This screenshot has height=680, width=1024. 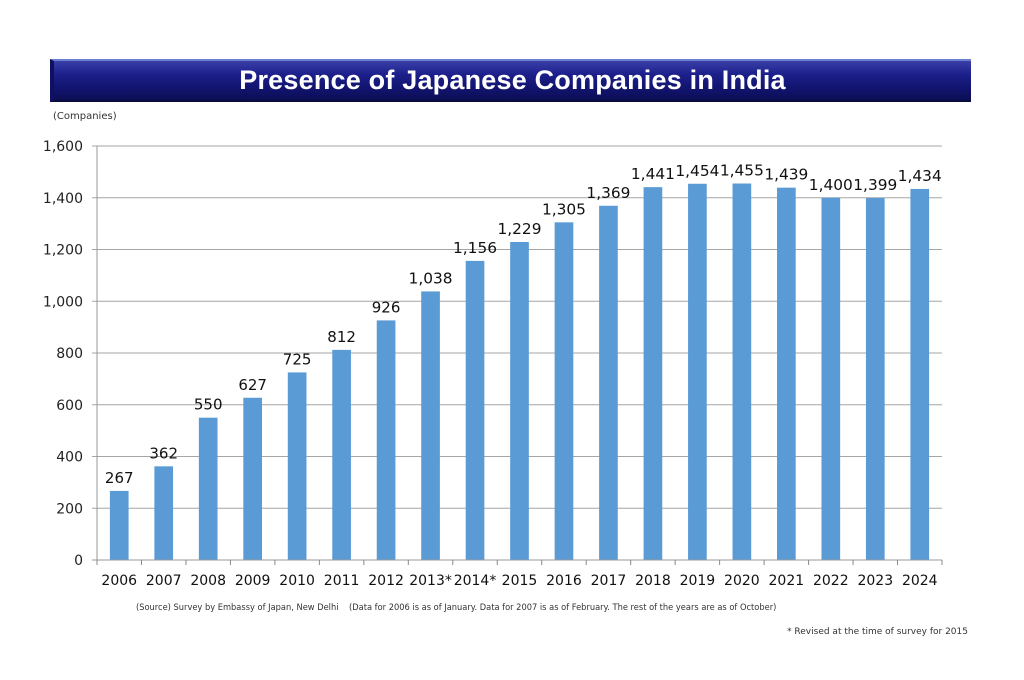 I want to click on value-label: 812, so click(x=341, y=337).